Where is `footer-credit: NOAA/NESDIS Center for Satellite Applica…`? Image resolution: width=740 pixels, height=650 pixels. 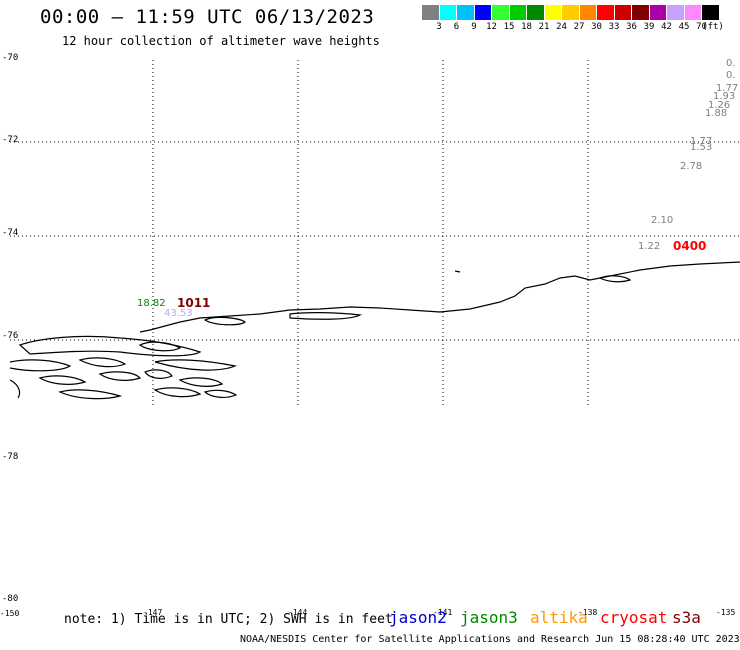 footer-credit: NOAA/NESDIS Center for Satellite Applica… is located at coordinates (490, 639).